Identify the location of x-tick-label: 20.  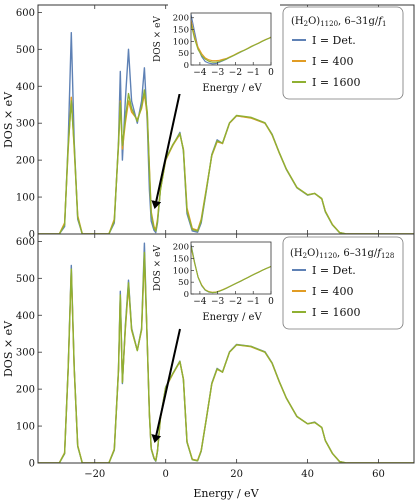
(236, 474).